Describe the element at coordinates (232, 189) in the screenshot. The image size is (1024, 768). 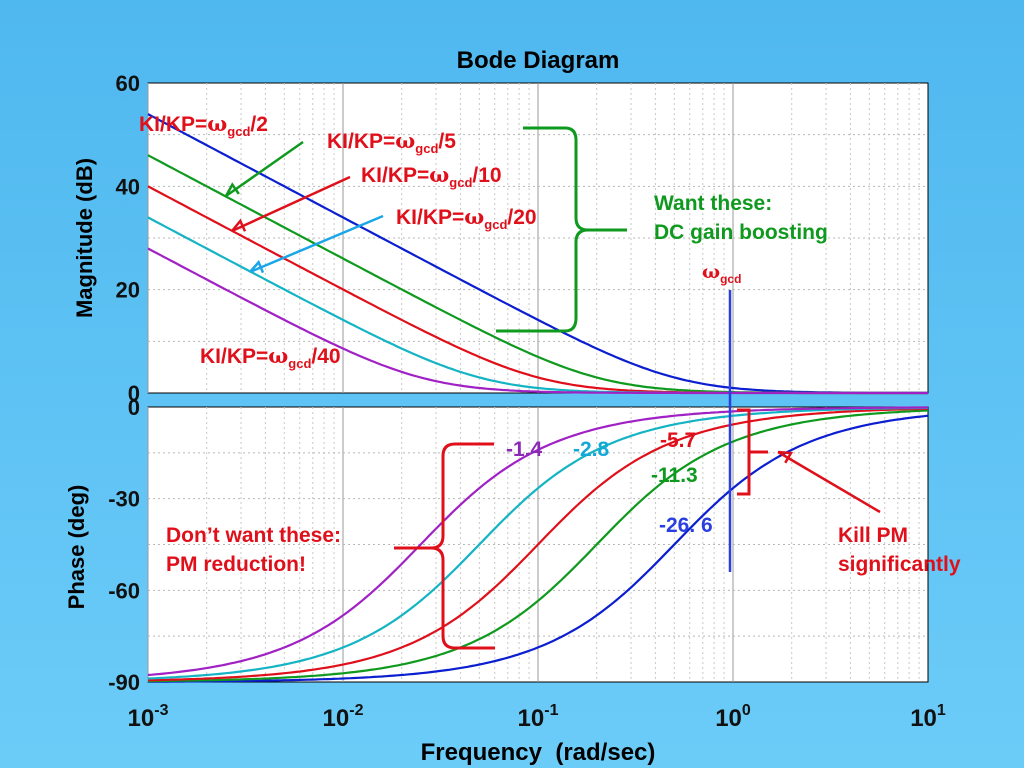
I see `arrow-green-head` at that location.